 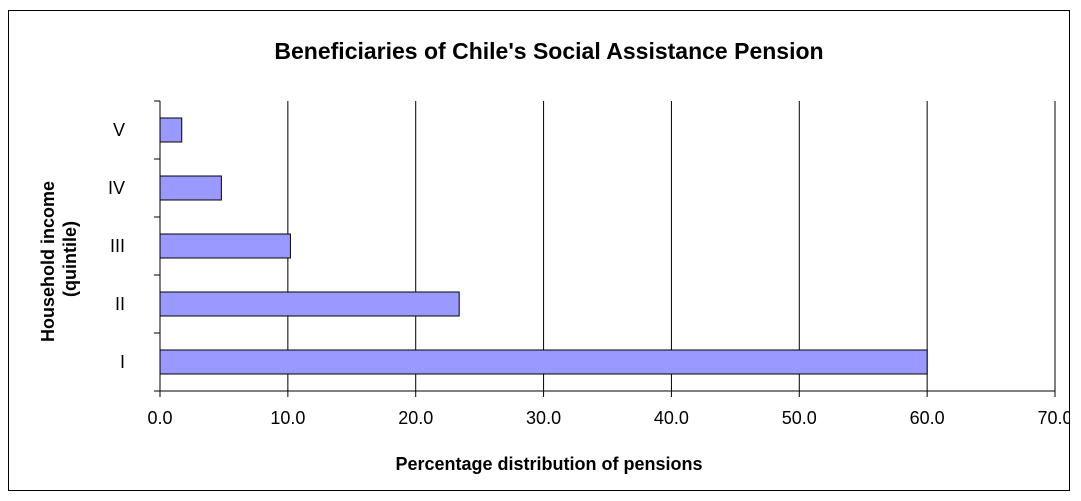 What do you see at coordinates (116, 188) in the screenshot?
I see `y-tick-label: IV` at bounding box center [116, 188].